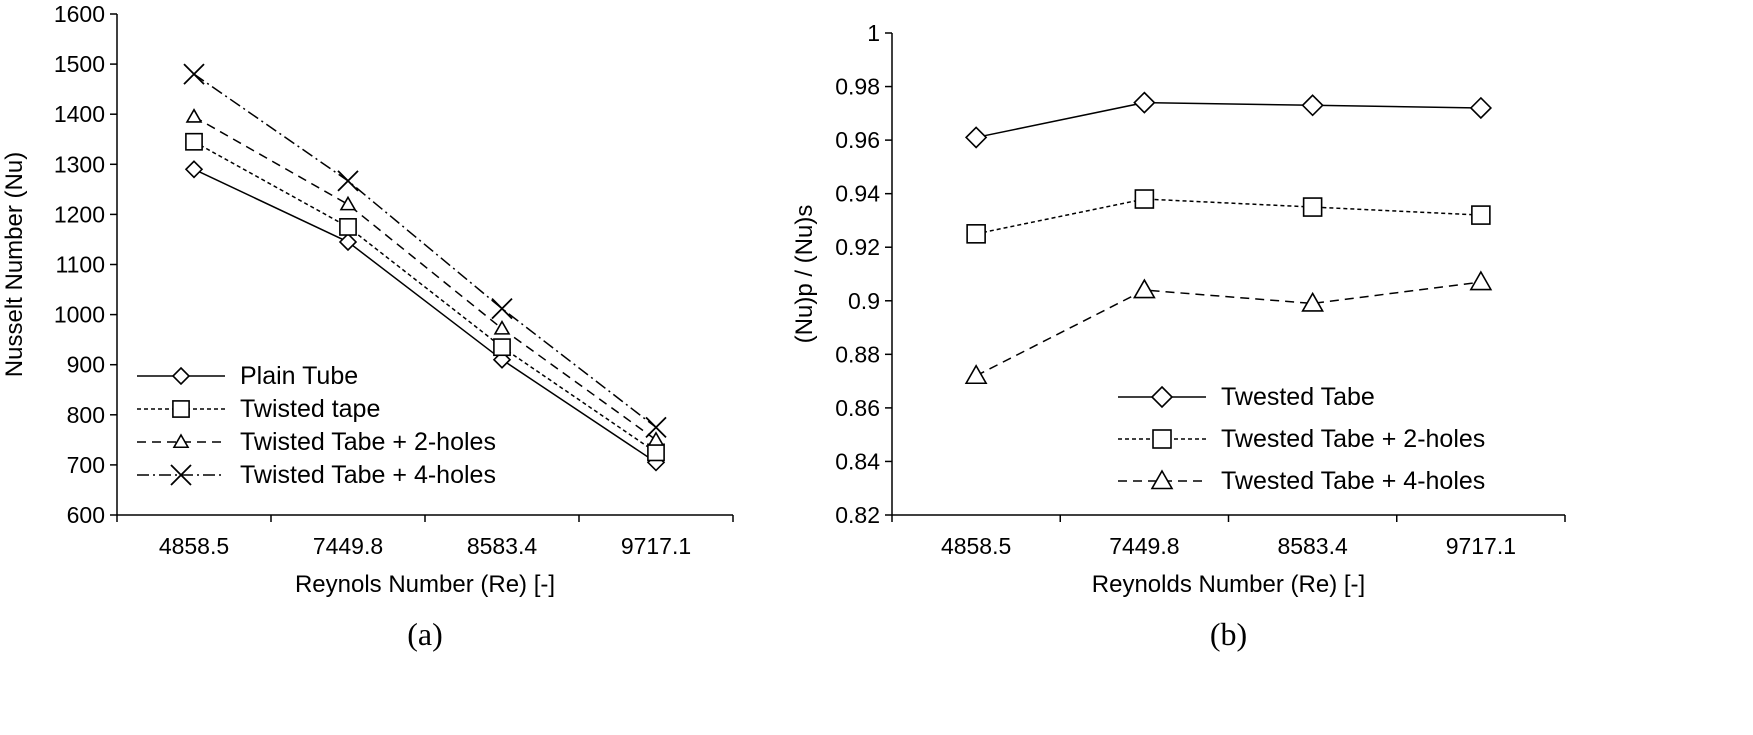 Image resolution: width=1753 pixels, height=735 pixels. I want to click on a-legend-label: Twisted Tabe + 4-holes, so click(368, 475).